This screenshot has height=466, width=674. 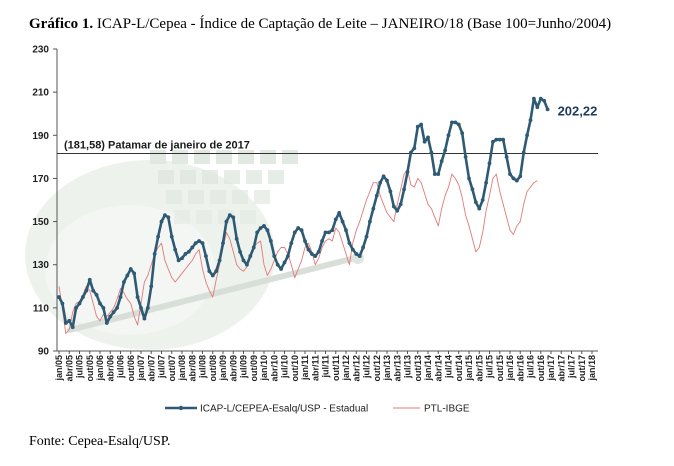 I want to click on x-tick-label: jan/12, so click(x=346, y=368).